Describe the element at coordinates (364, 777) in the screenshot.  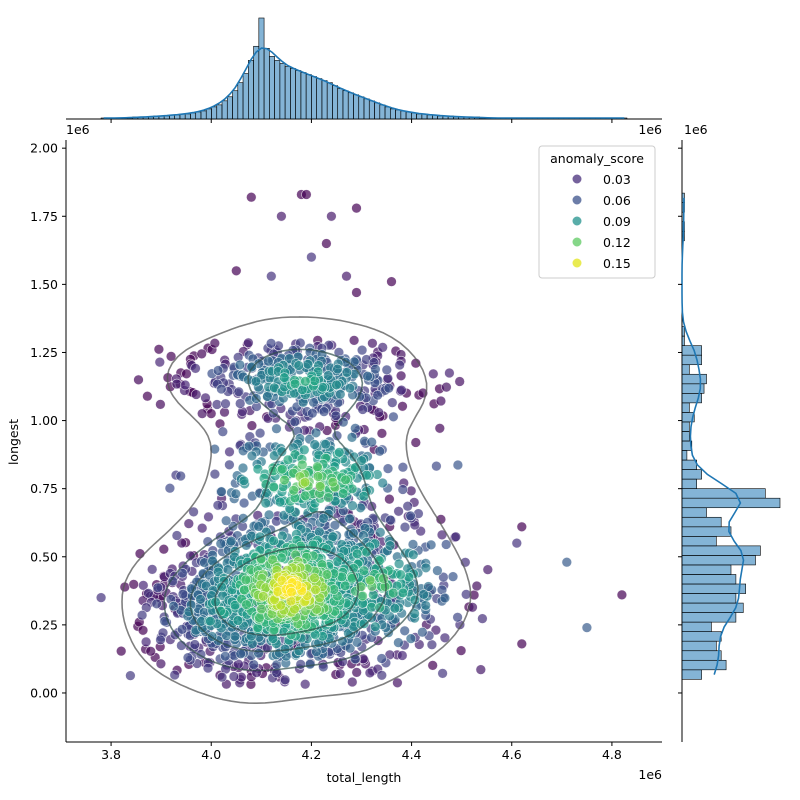
I see `x-axis-label: total_length` at that location.